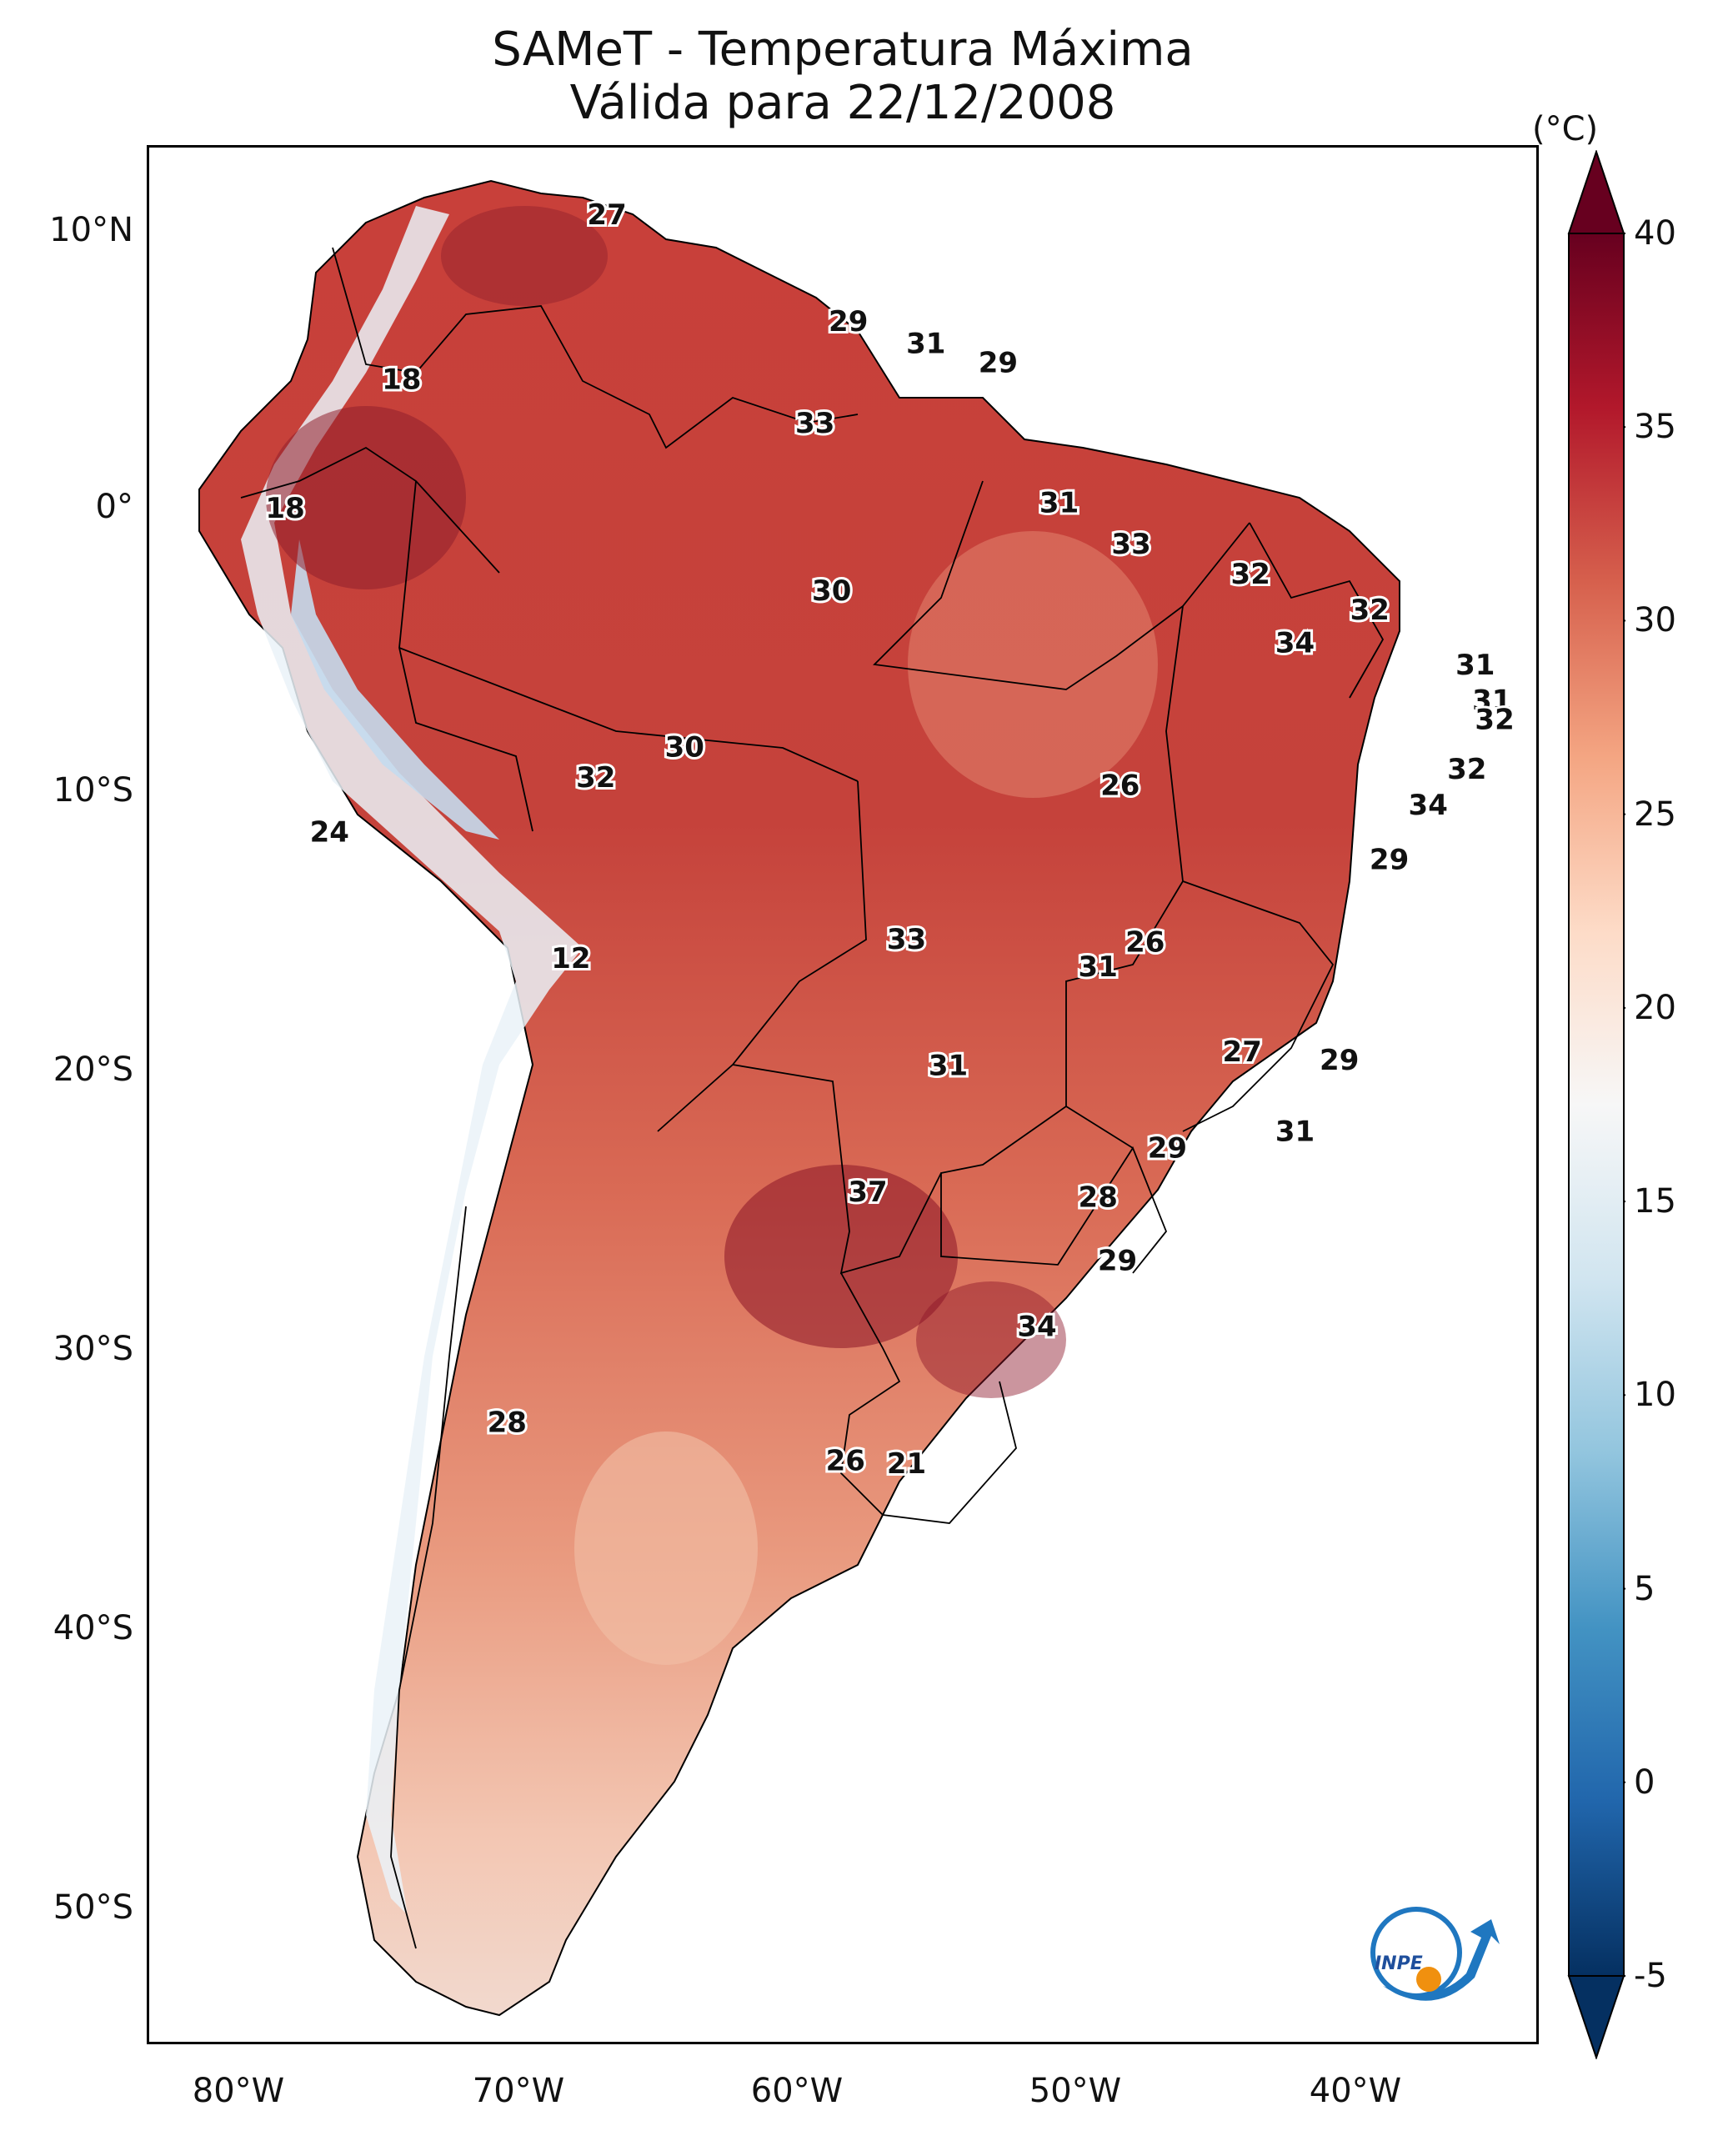 The height and width of the screenshot is (2156, 1723). Describe the element at coordinates (842, 103) in the screenshot. I see `map-subtitle: Válida para 22/12/2008` at that location.